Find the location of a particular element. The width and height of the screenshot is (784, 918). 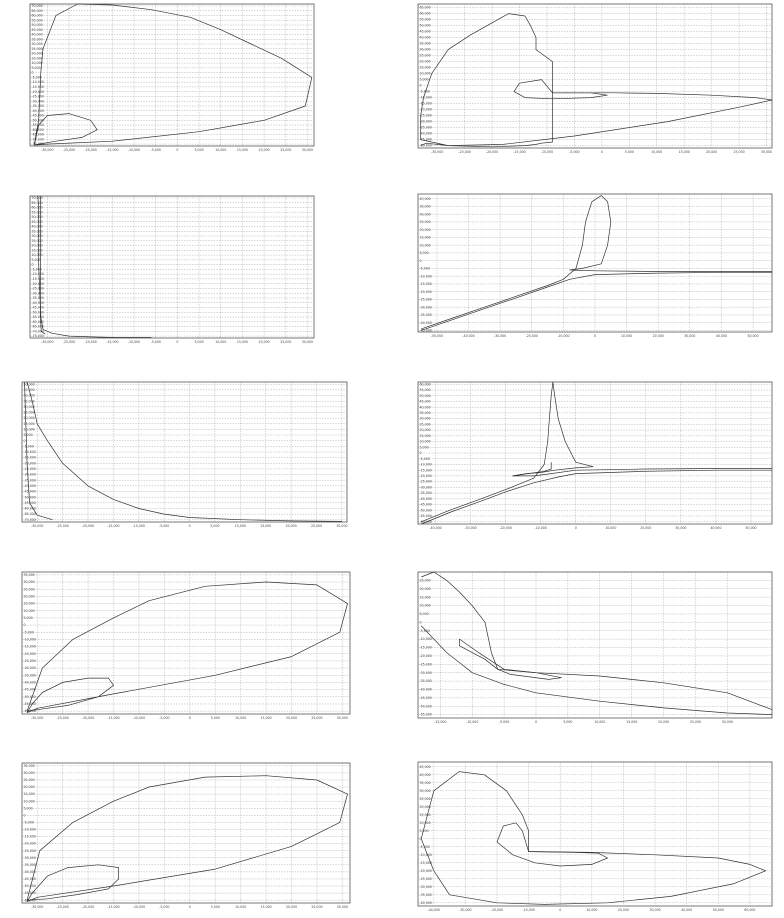

y-tick-label: -55,000 is located at coordinates (426, 516).